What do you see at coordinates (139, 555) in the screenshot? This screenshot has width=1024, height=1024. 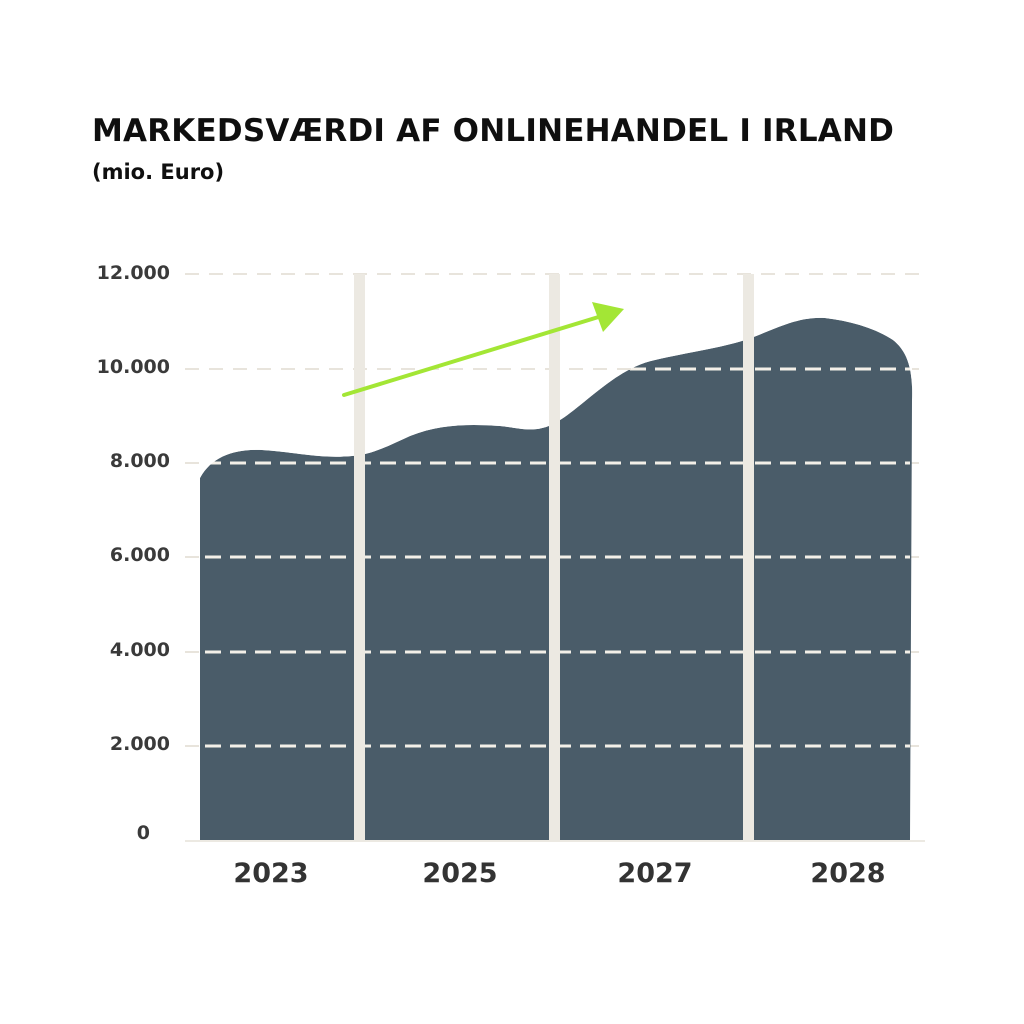 I see `y-tick-label: 6.000` at bounding box center [139, 555].